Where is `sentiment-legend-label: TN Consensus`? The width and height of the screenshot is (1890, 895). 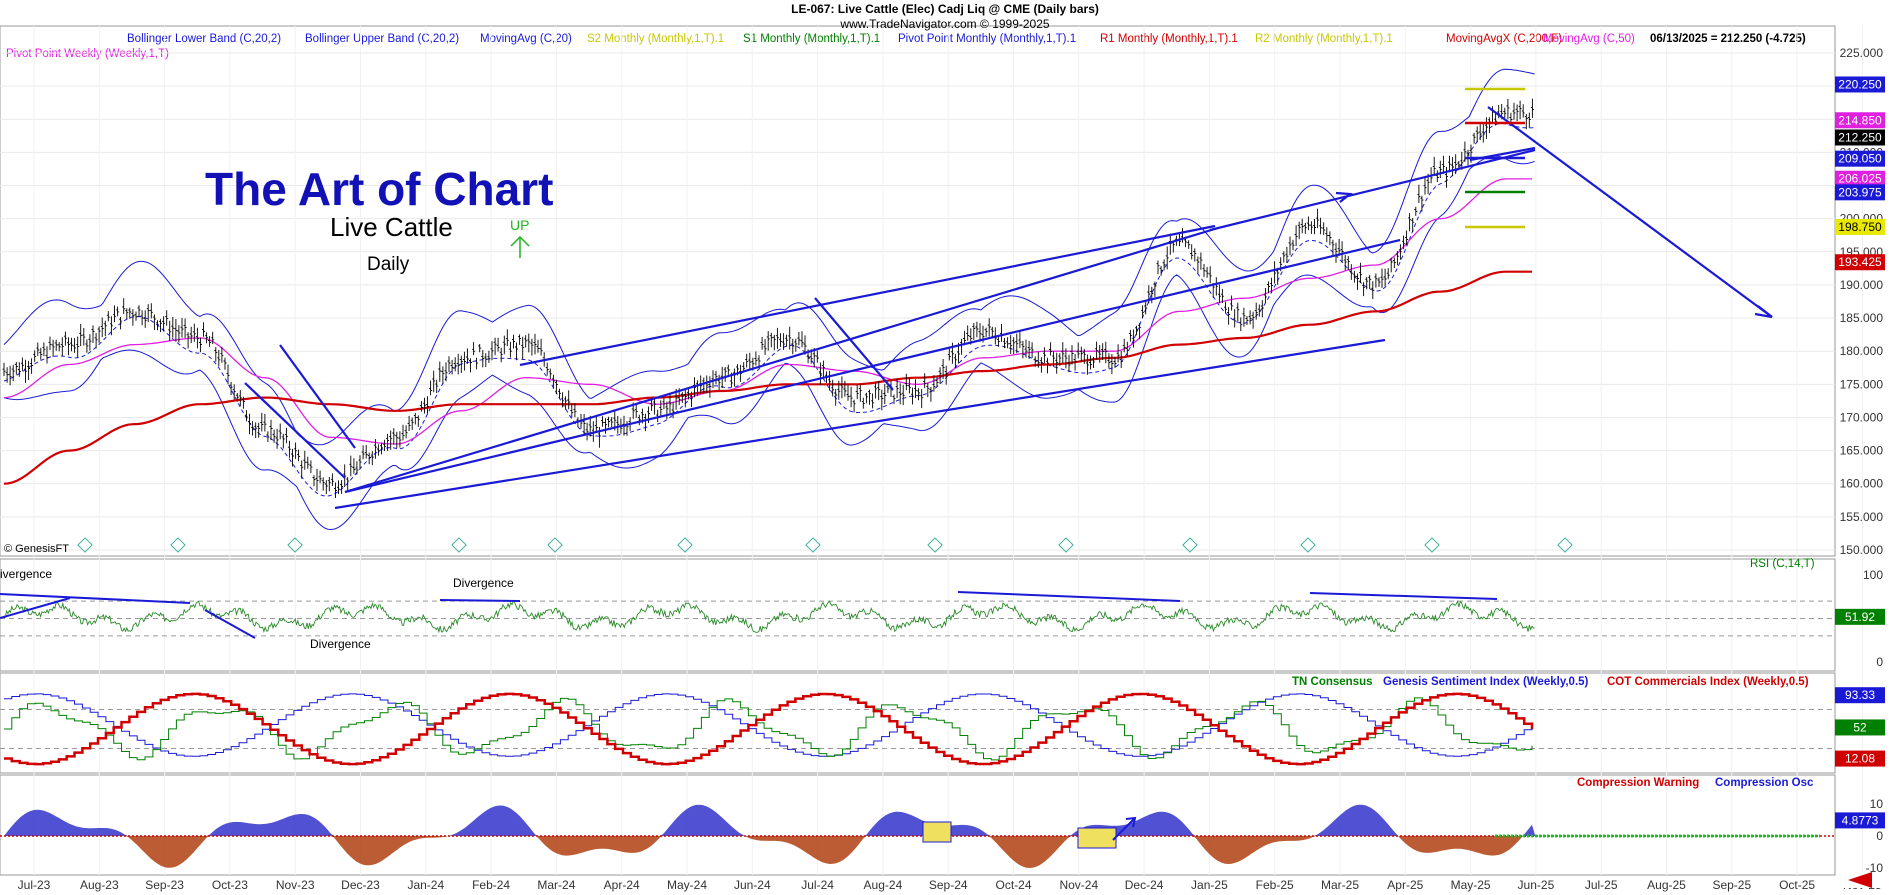
sentiment-legend-label: TN Consensus is located at coordinates (1332, 682).